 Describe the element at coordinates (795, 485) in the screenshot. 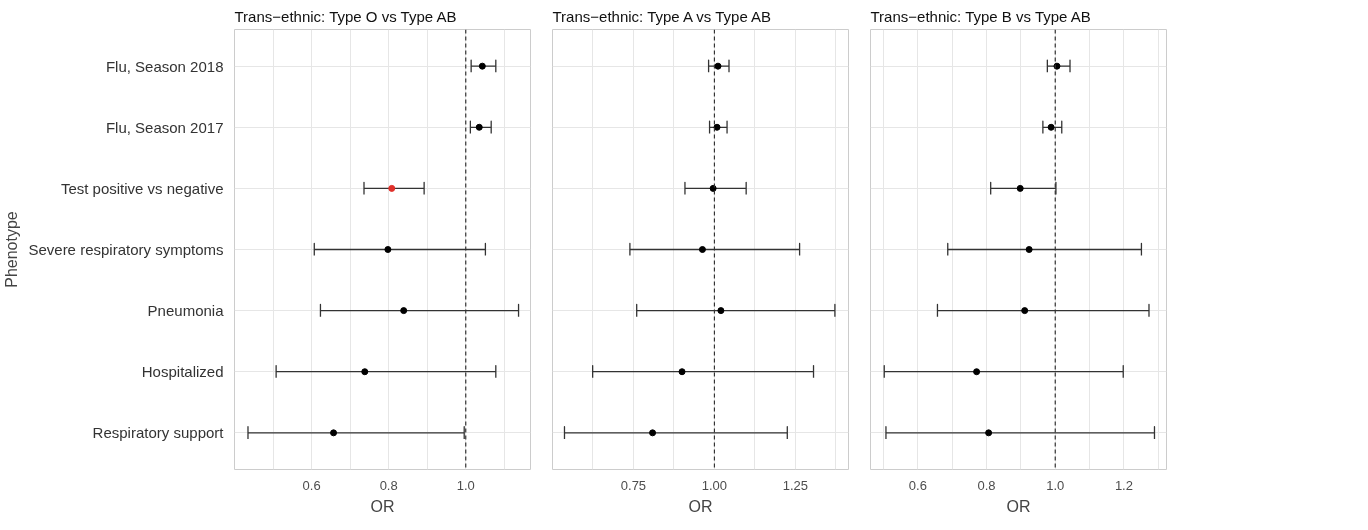

I see `x-tick-label: 1.25` at that location.